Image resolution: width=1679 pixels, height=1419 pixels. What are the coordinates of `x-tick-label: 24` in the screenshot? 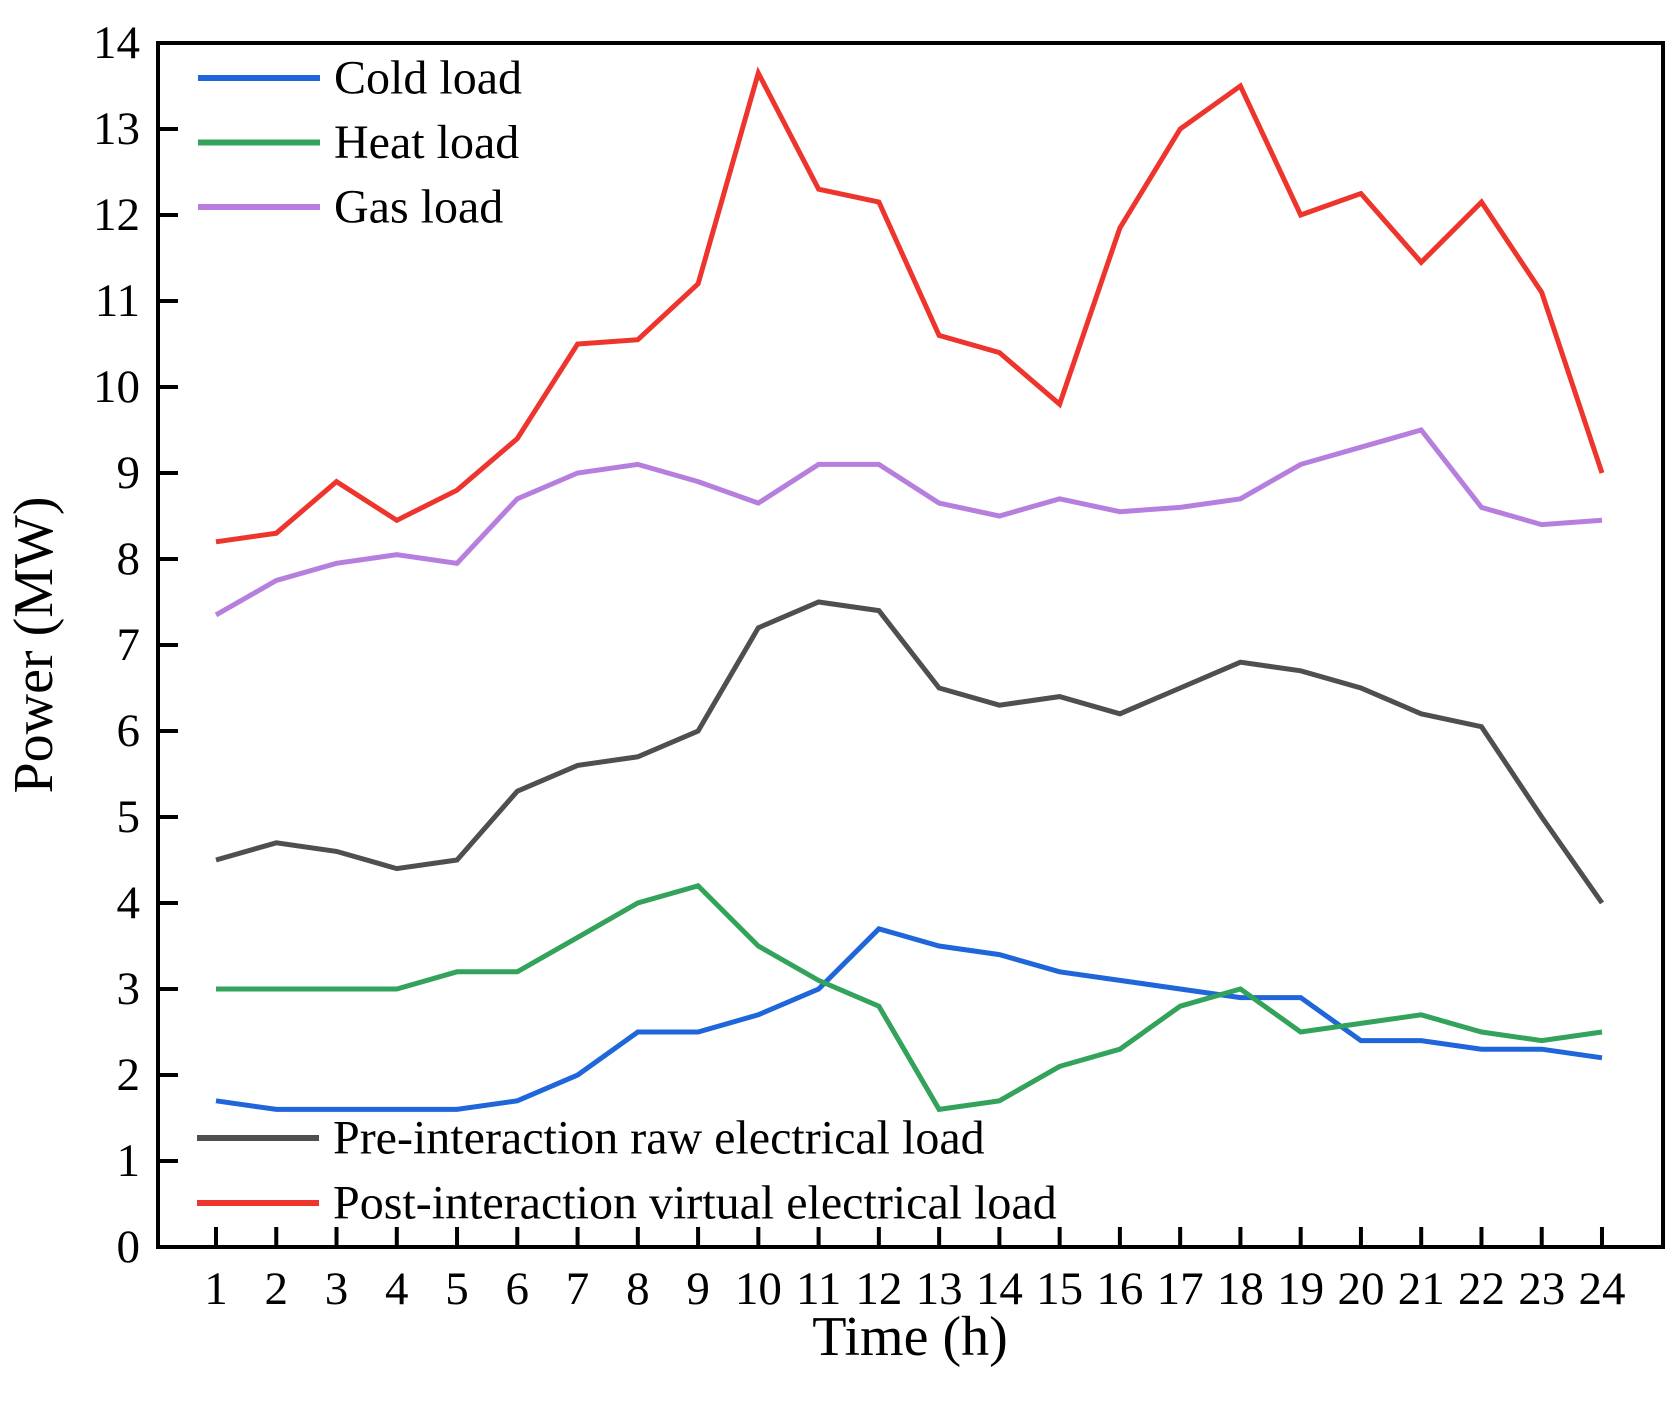 It's located at (1601, 1289).